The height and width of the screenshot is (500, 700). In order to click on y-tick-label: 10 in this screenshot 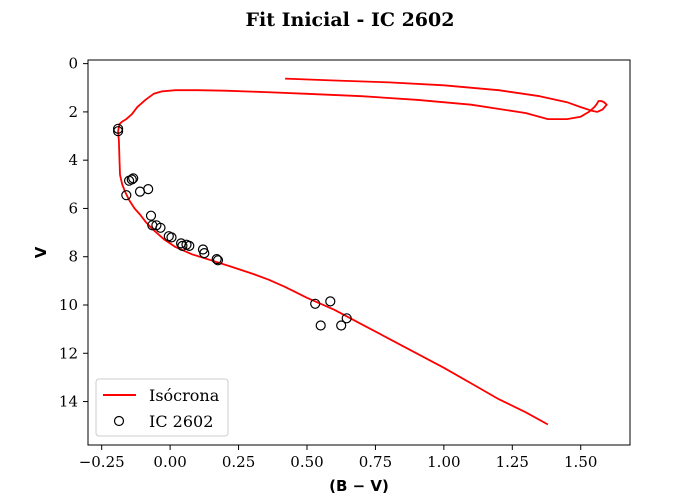, I will do `click(68, 305)`.